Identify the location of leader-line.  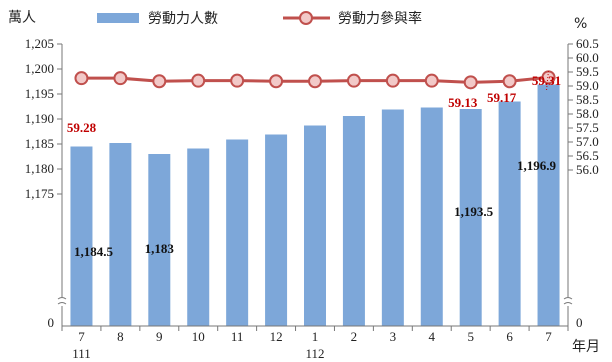
(548, 80).